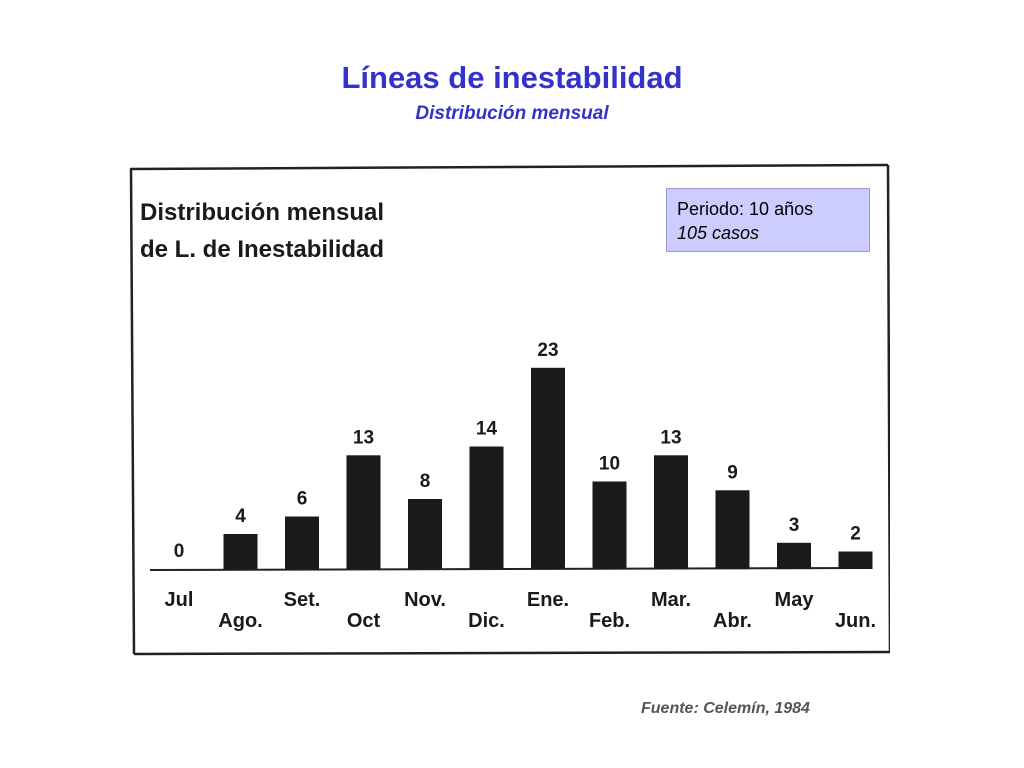 Image resolution: width=1024 pixels, height=768 pixels. What do you see at coordinates (670, 437) in the screenshot?
I see `value-label-8: 13` at bounding box center [670, 437].